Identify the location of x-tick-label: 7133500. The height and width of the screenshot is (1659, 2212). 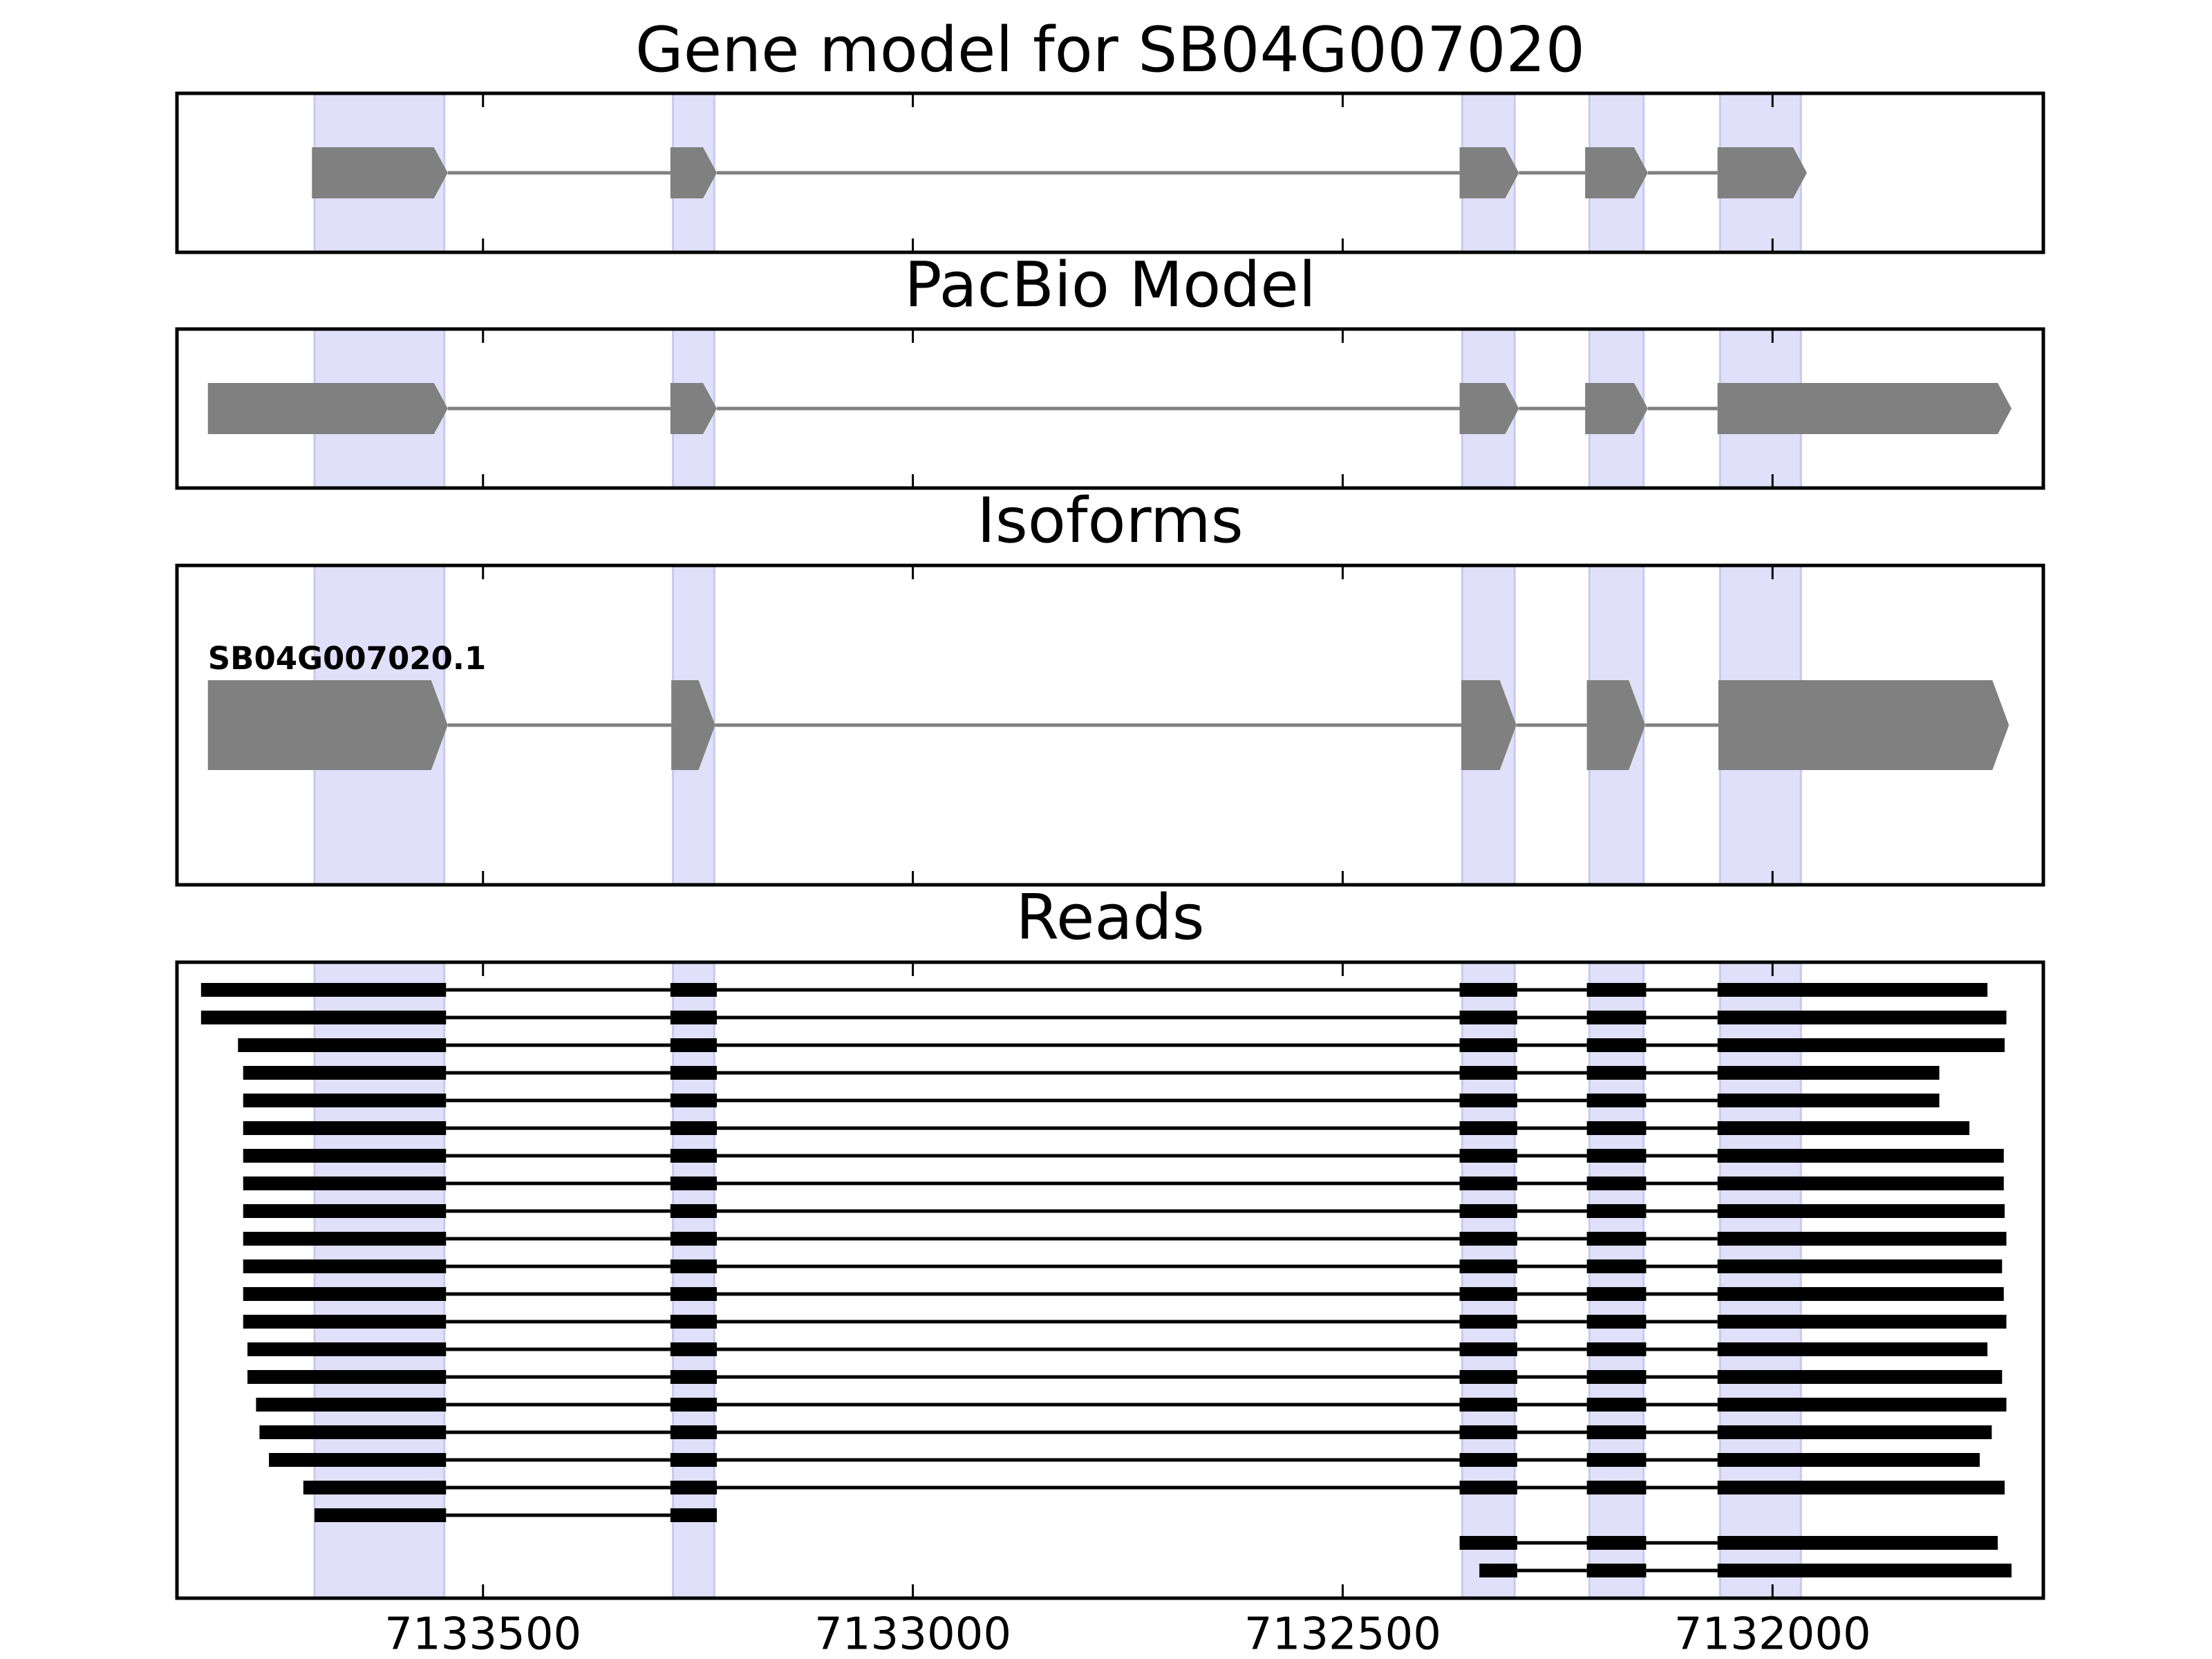
(482, 1634).